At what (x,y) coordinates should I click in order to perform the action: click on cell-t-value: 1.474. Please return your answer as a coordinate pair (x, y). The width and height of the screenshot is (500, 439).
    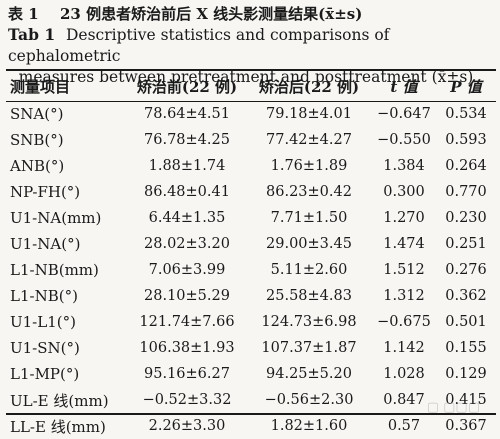
    Looking at the image, I should click on (404, 244).